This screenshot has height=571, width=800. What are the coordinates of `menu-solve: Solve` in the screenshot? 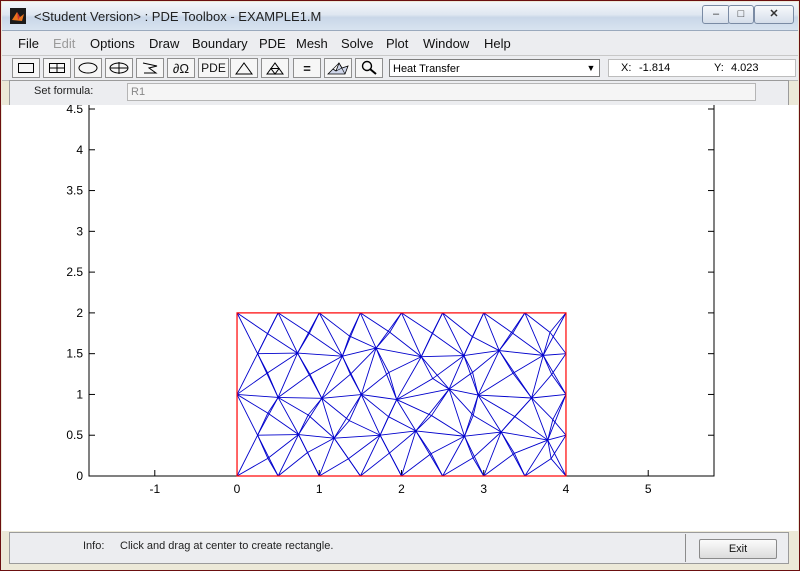 It's located at (357, 43).